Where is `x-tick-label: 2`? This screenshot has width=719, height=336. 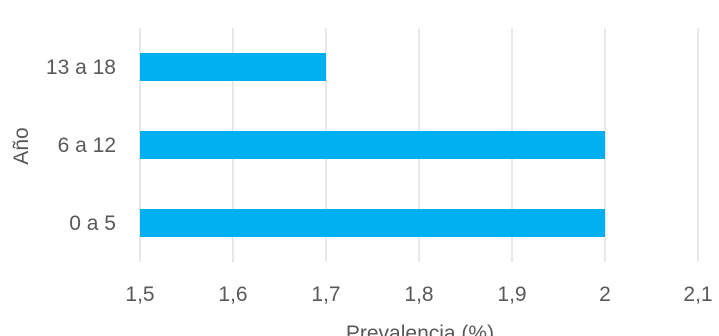 x-tick-label: 2 is located at coordinates (605, 294).